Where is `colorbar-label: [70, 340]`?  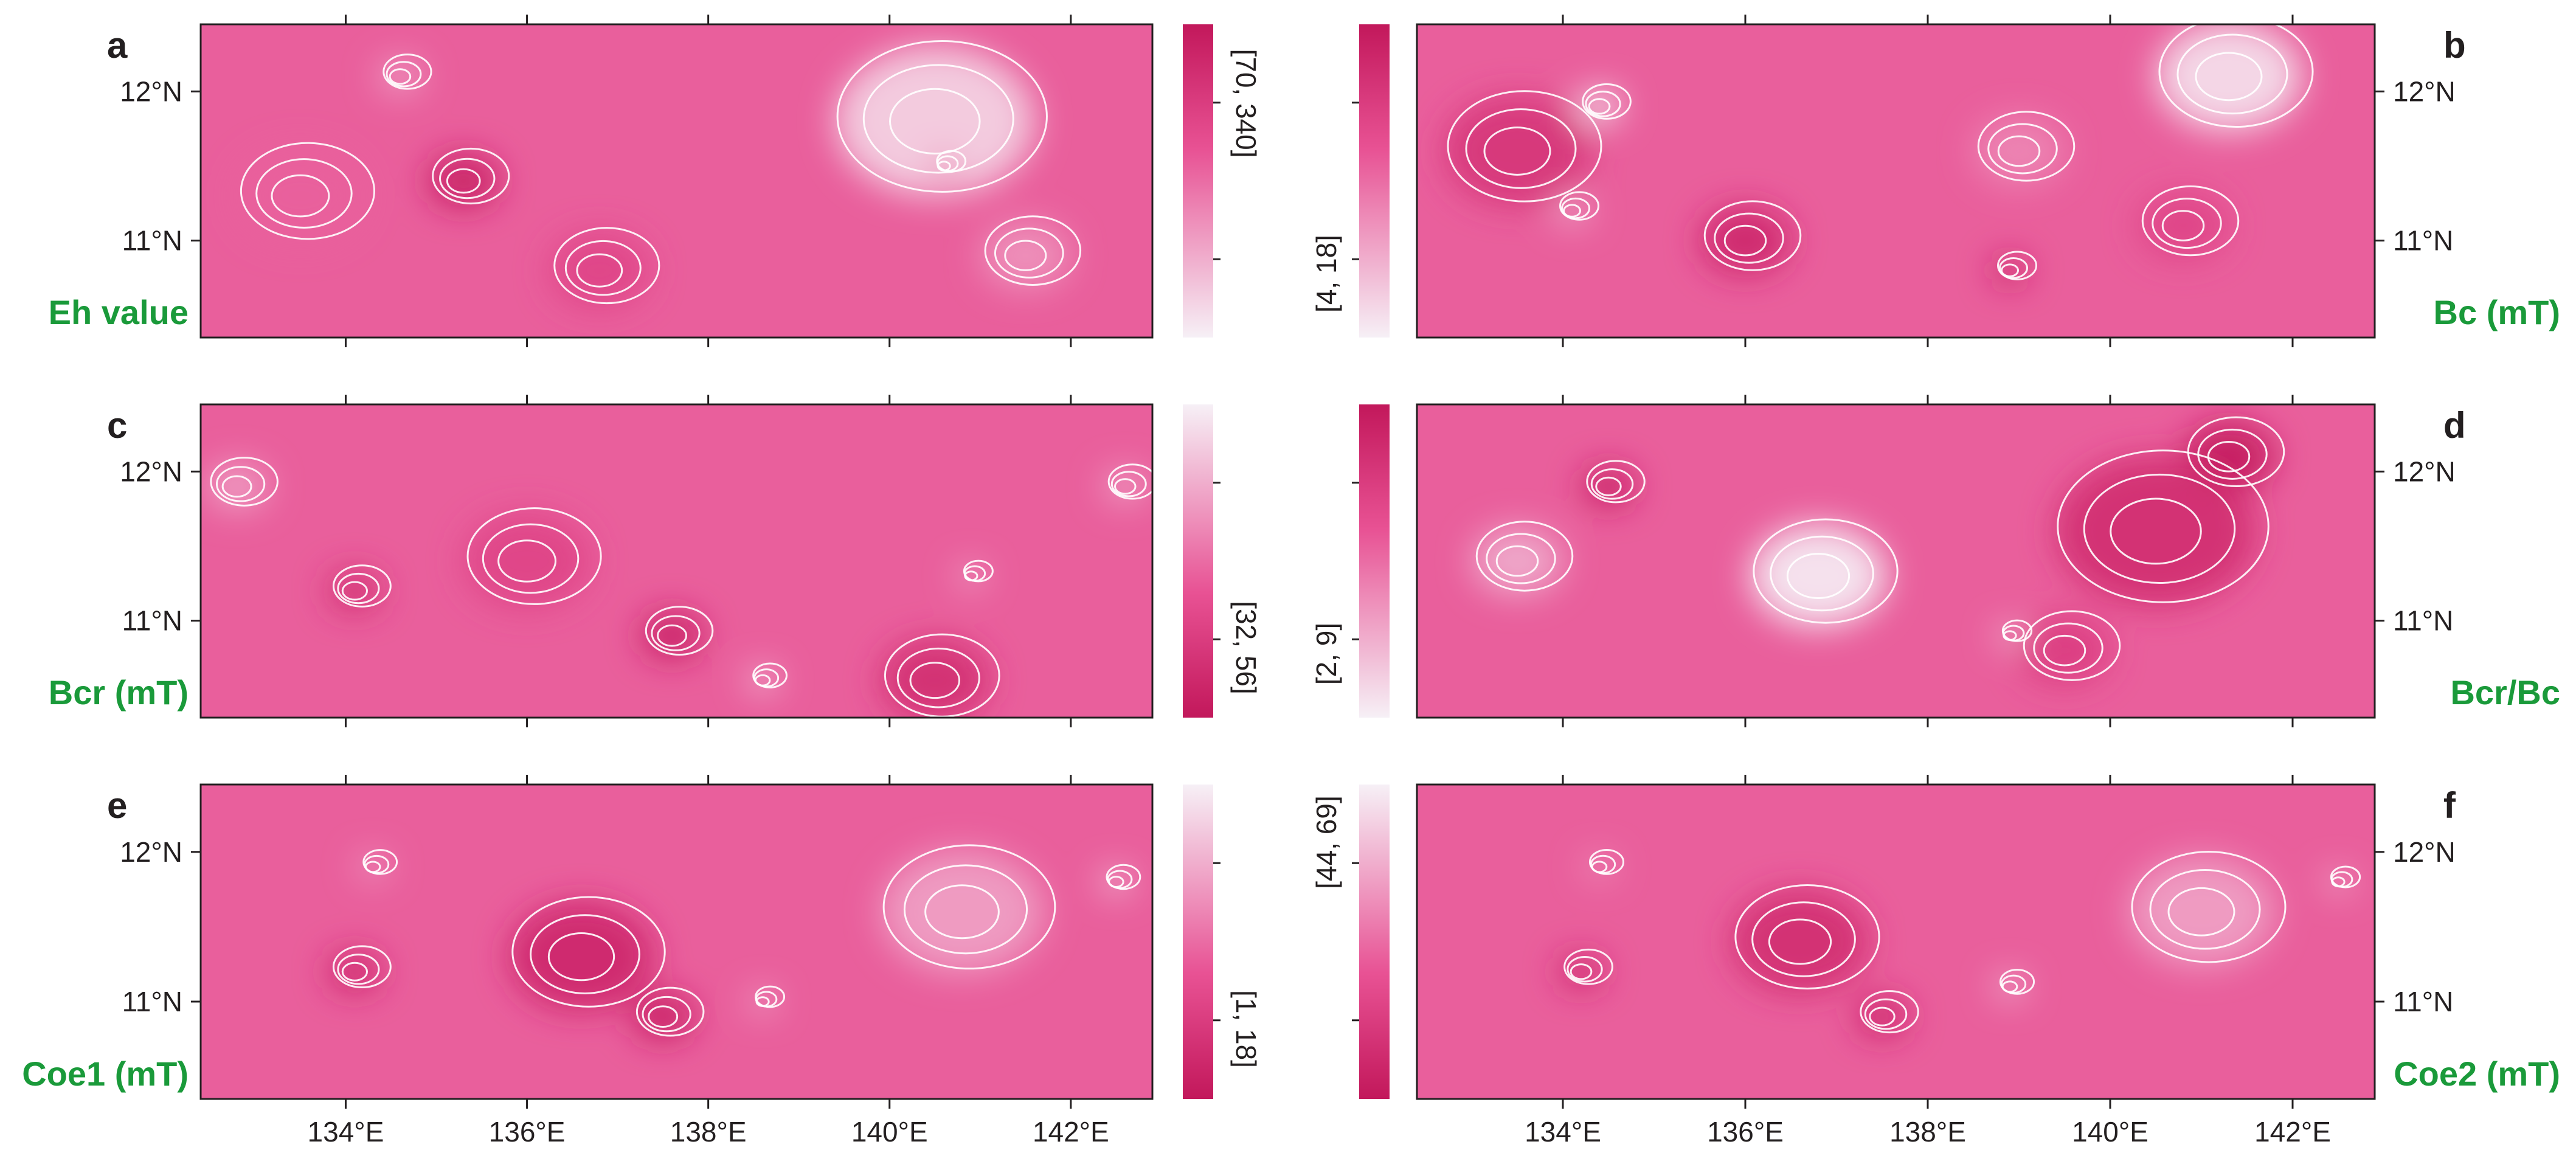 colorbar-label: [70, 340] is located at coordinates (1246, 103).